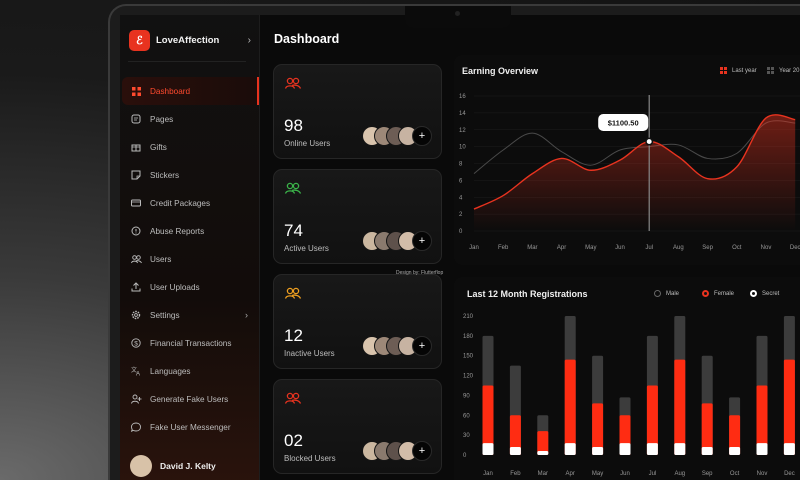  I want to click on sidebar-item-financial-transactions: $ Financial Transactions, so click(190, 343).